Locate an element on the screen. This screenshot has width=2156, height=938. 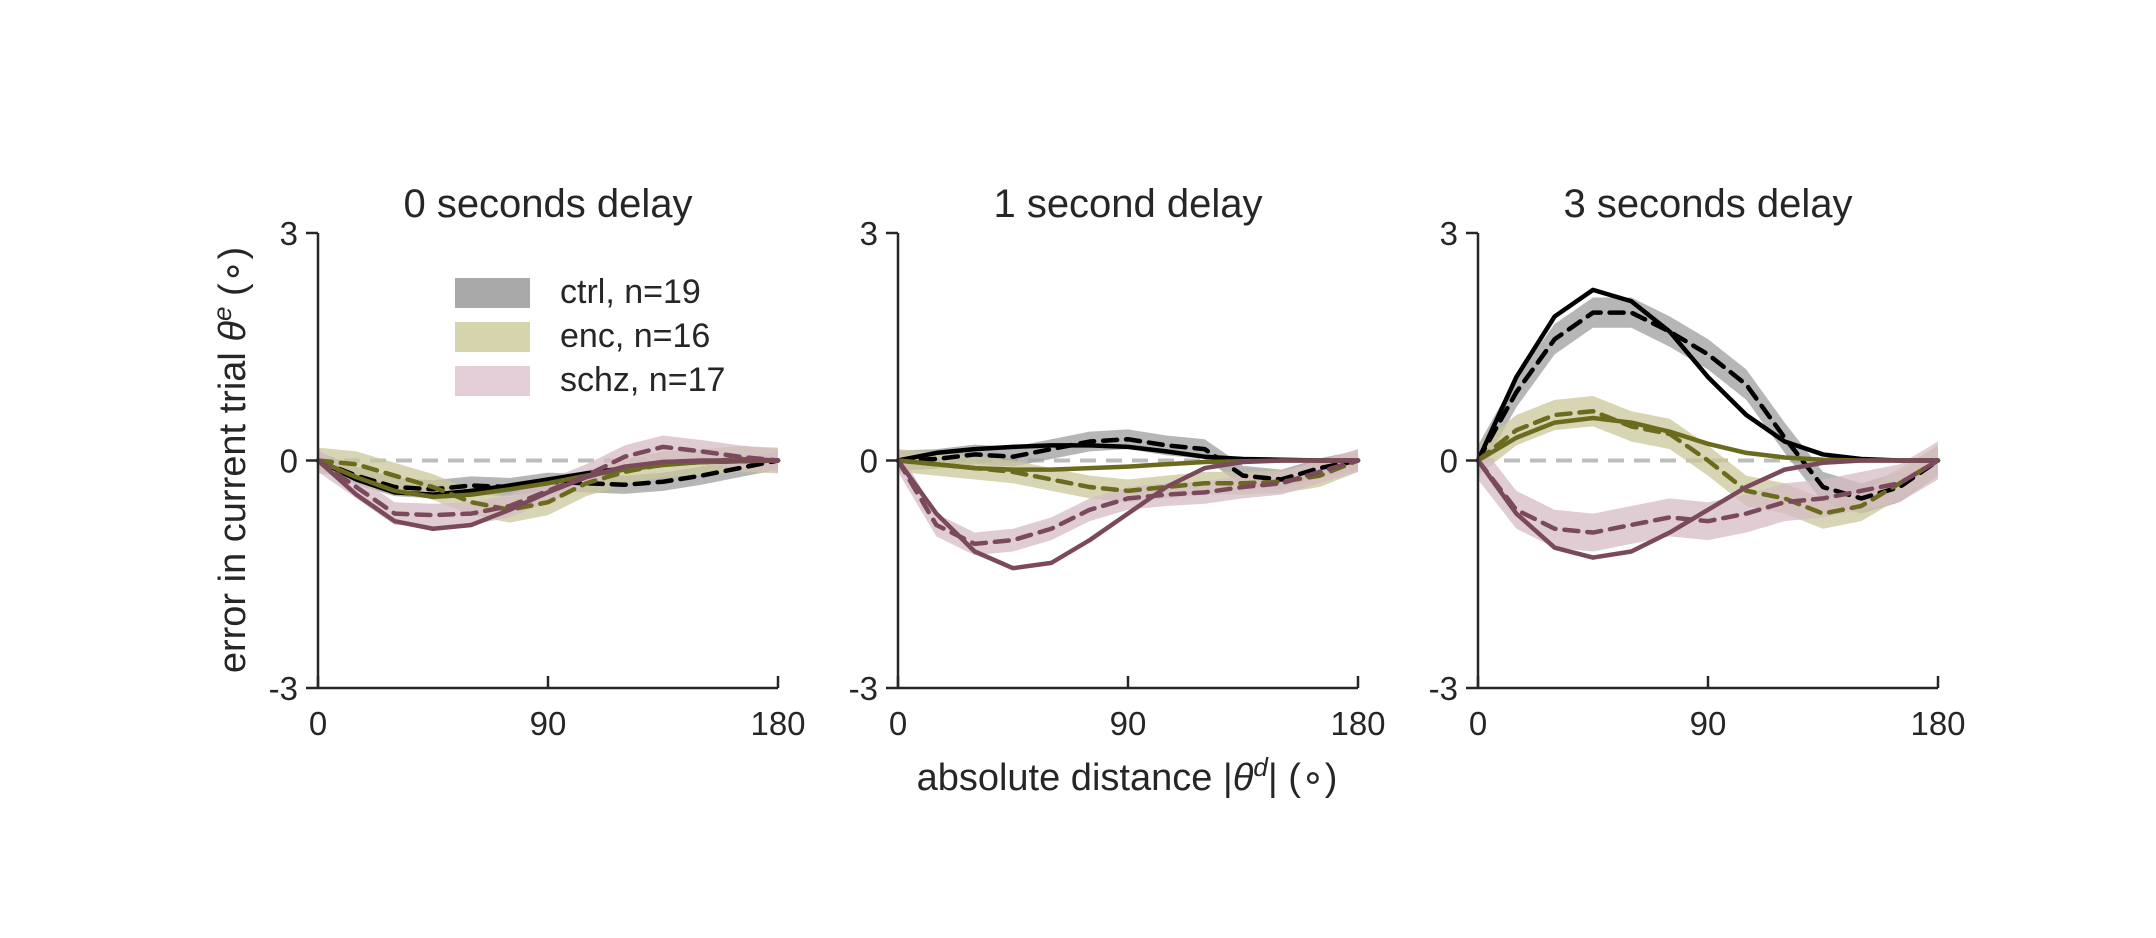
panel-2: -3 0 3 0 90 180 3 seconds delay is located at coordinates (1697, 462).